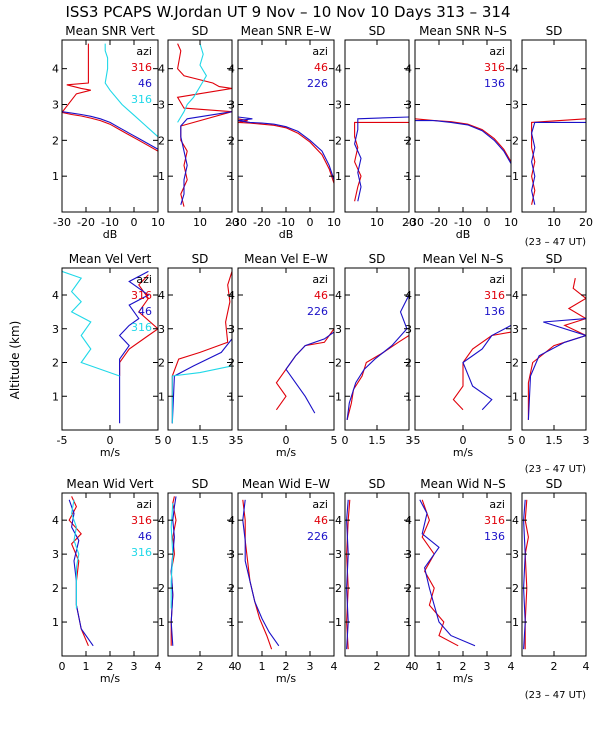 Image resolution: width=600 pixels, height=750 pixels. What do you see at coordinates (555, 469) in the screenshot?
I see `time-note-row2: (23 – 47 UT)` at bounding box center [555, 469].